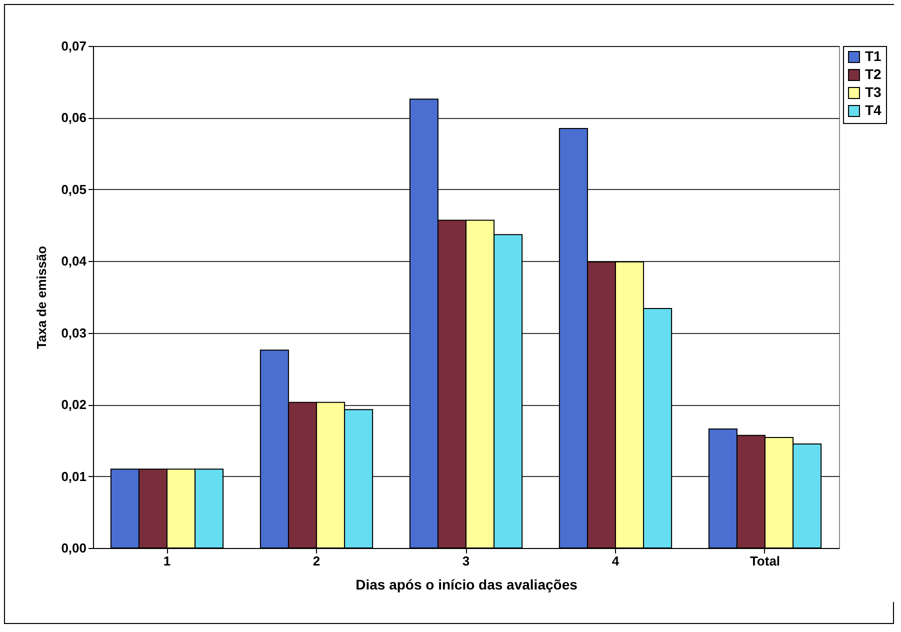 This screenshot has width=901, height=632. What do you see at coordinates (467, 584) in the screenshot?
I see `x-axis-title: Dias após o início das avaliações` at bounding box center [467, 584].